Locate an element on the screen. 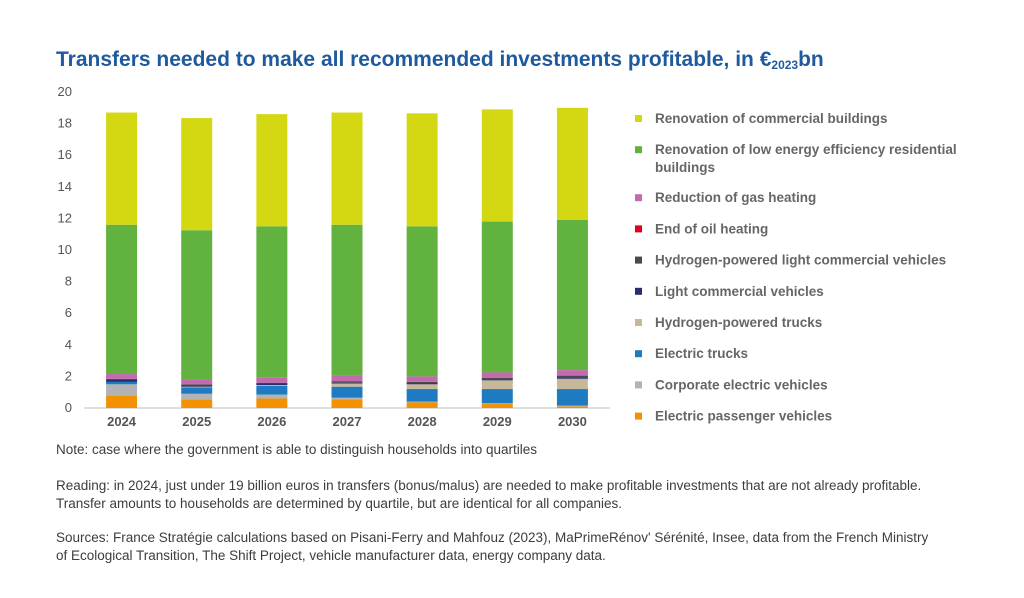 The height and width of the screenshot is (598, 1024). legend-item: Light commercial vehicles is located at coordinates (729, 291).